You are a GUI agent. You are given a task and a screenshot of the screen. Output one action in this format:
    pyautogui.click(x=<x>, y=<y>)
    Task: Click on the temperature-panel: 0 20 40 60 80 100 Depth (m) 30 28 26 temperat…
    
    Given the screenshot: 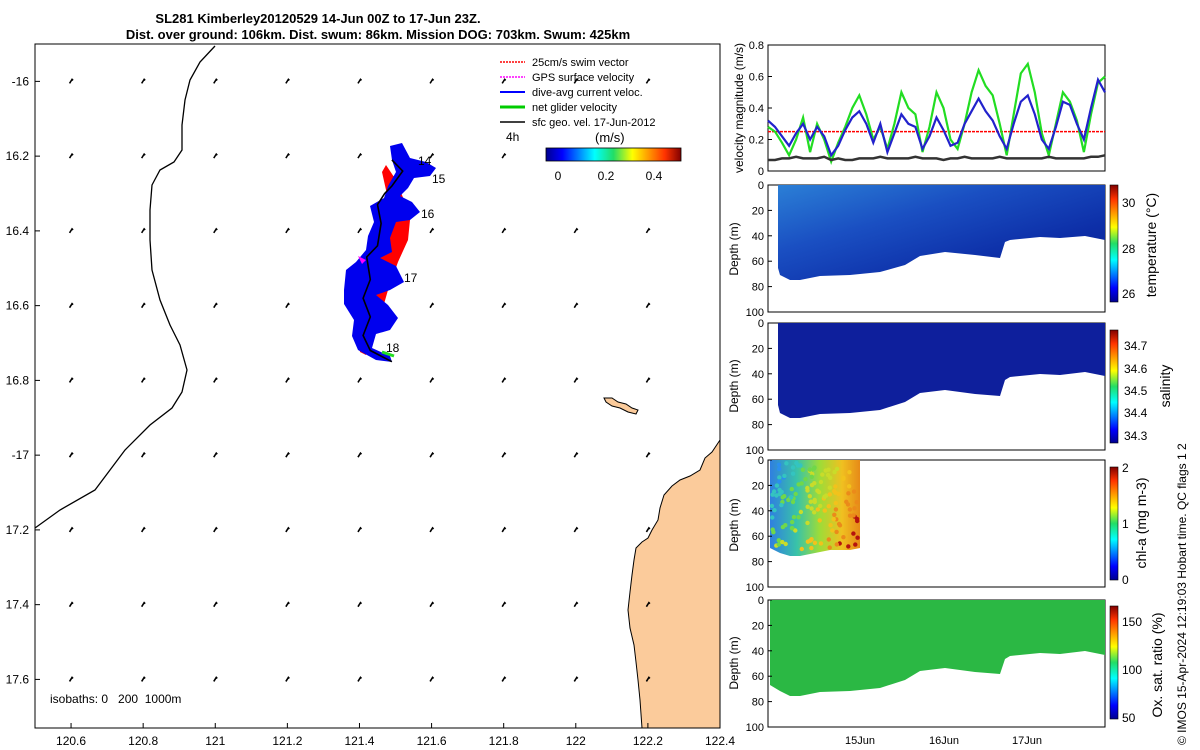 What is the action you would take?
    pyautogui.click(x=943, y=249)
    